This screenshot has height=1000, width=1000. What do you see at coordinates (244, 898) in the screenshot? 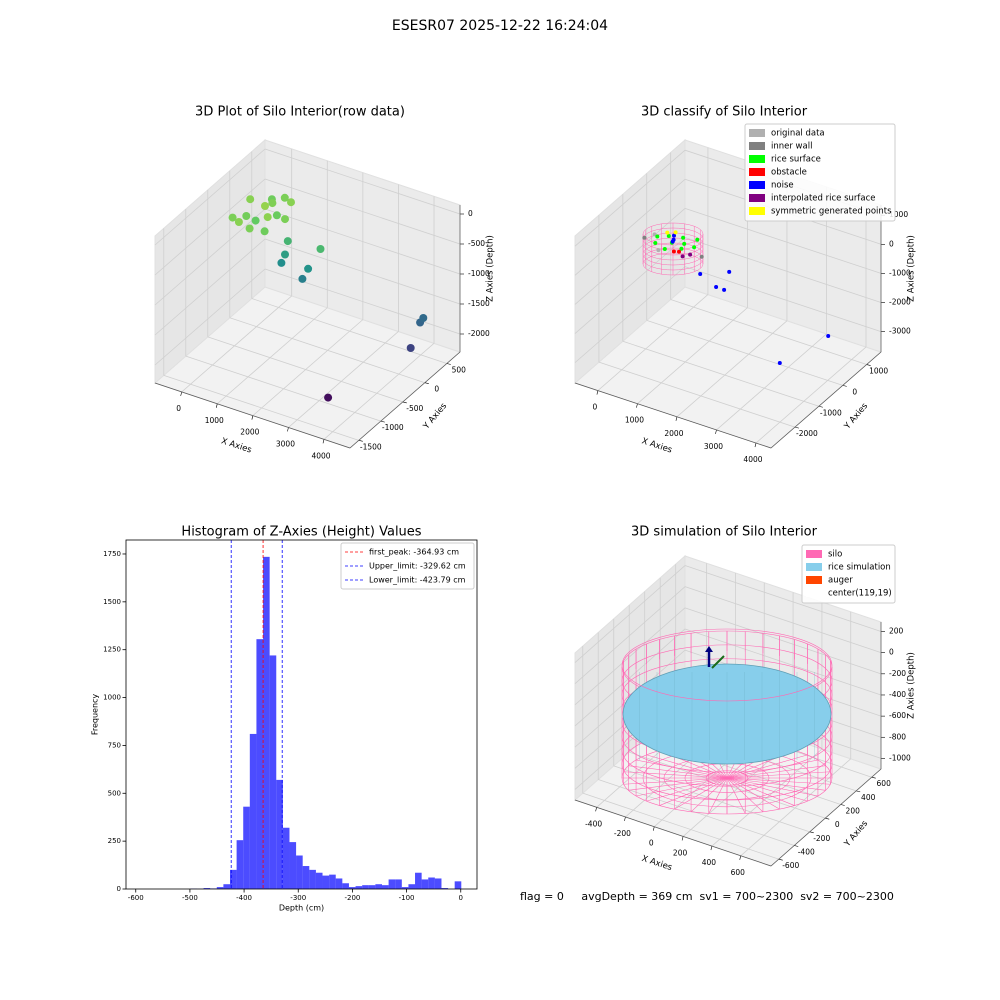
I see `x-tick-label: -400` at bounding box center [244, 898].